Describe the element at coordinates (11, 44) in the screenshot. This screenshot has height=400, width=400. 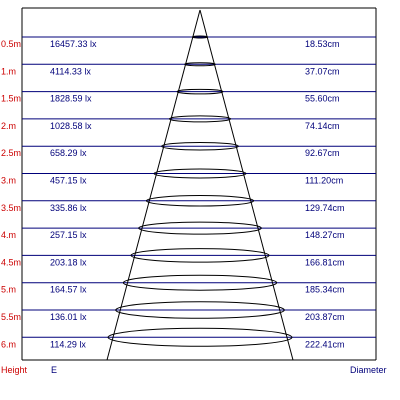
I see `row-height-label: 0.5m` at that location.